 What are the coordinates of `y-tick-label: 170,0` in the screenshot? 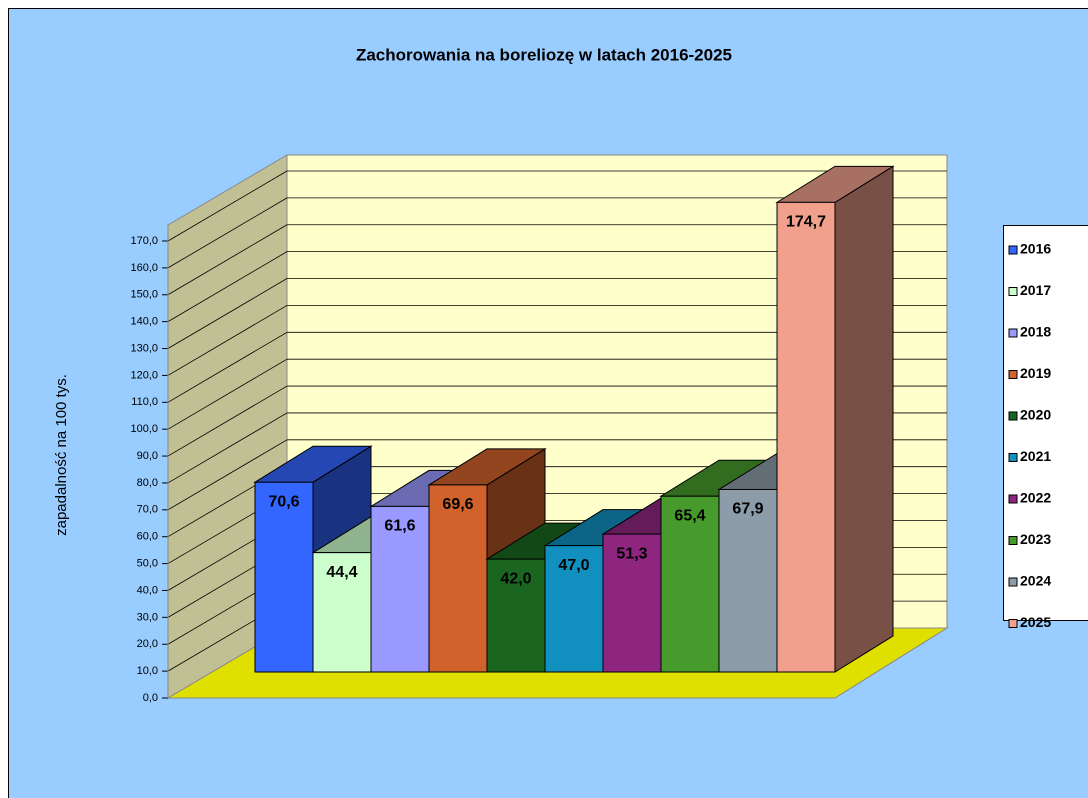 It's located at (144, 241).